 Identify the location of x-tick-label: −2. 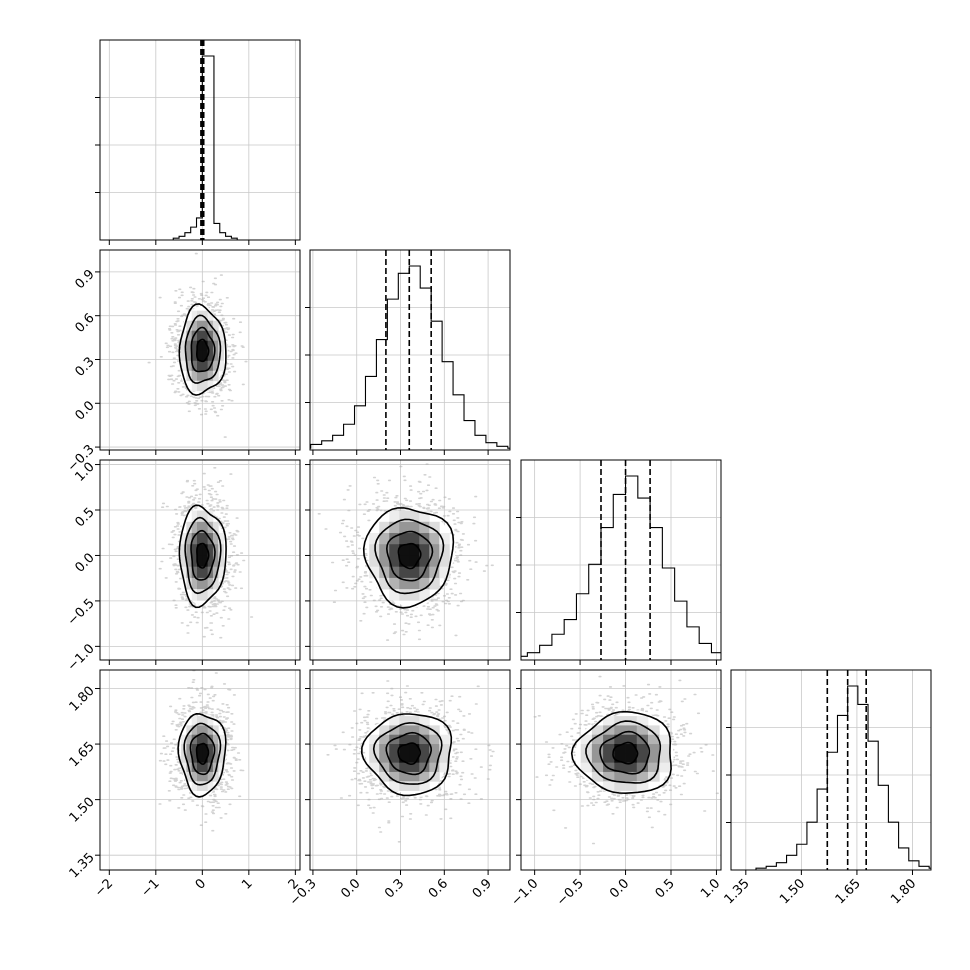
(104, 888).